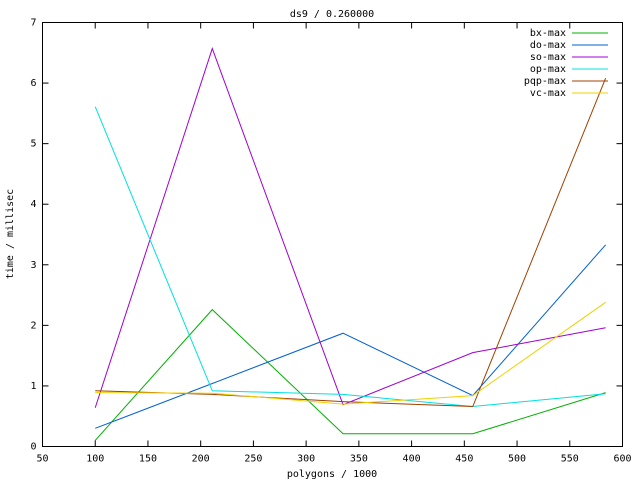  I want to click on y-tick-label: 7, so click(33, 23).